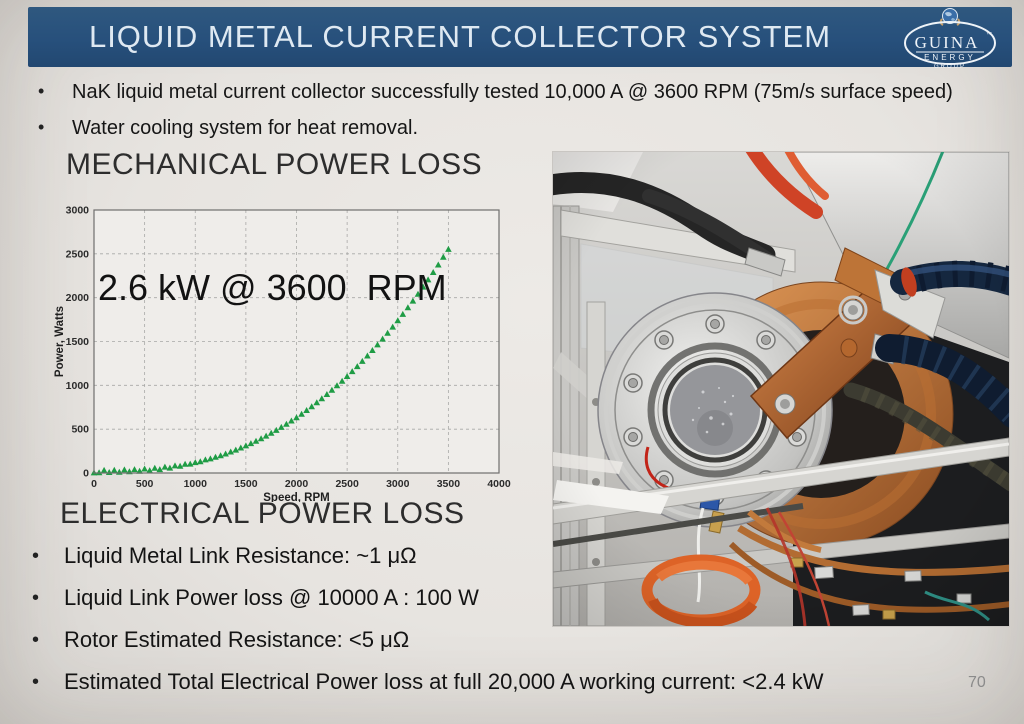 The width and height of the screenshot is (1024, 724). What do you see at coordinates (297, 484) in the screenshot?
I see `x-tick-label: 2000` at bounding box center [297, 484].